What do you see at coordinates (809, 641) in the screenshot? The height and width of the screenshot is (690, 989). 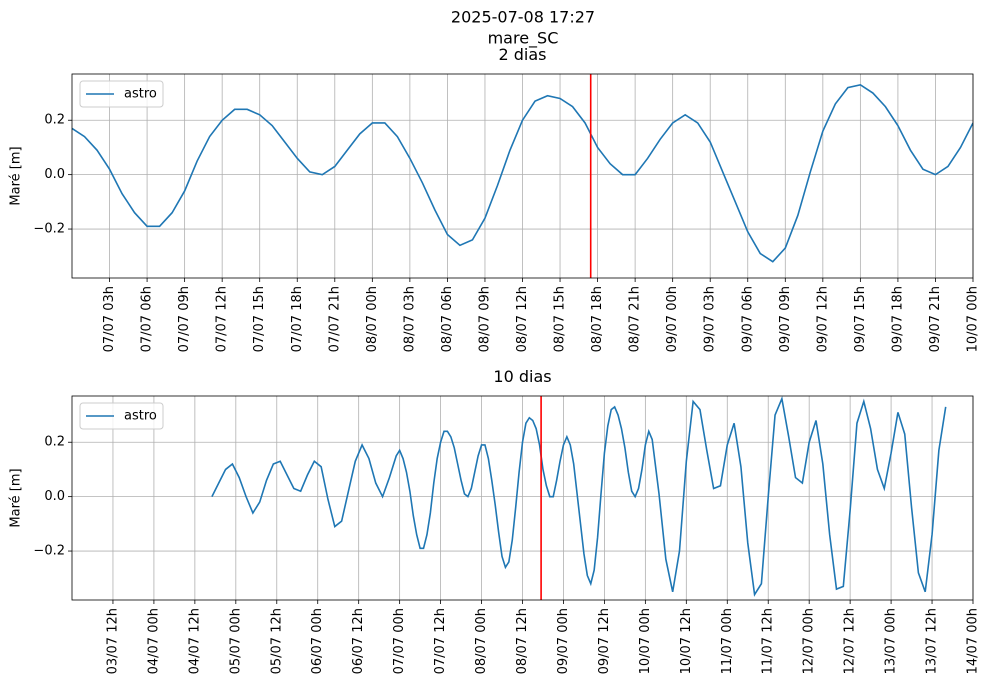 I see `x-tick-label: 12/07 00h` at bounding box center [809, 641].